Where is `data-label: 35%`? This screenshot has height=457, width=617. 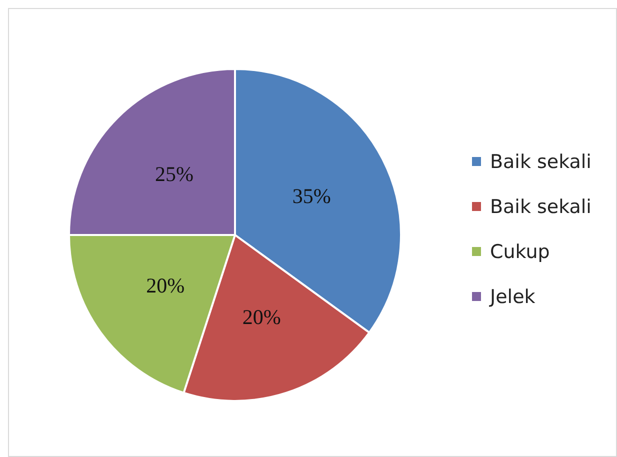 data-label: 35% is located at coordinates (311, 196).